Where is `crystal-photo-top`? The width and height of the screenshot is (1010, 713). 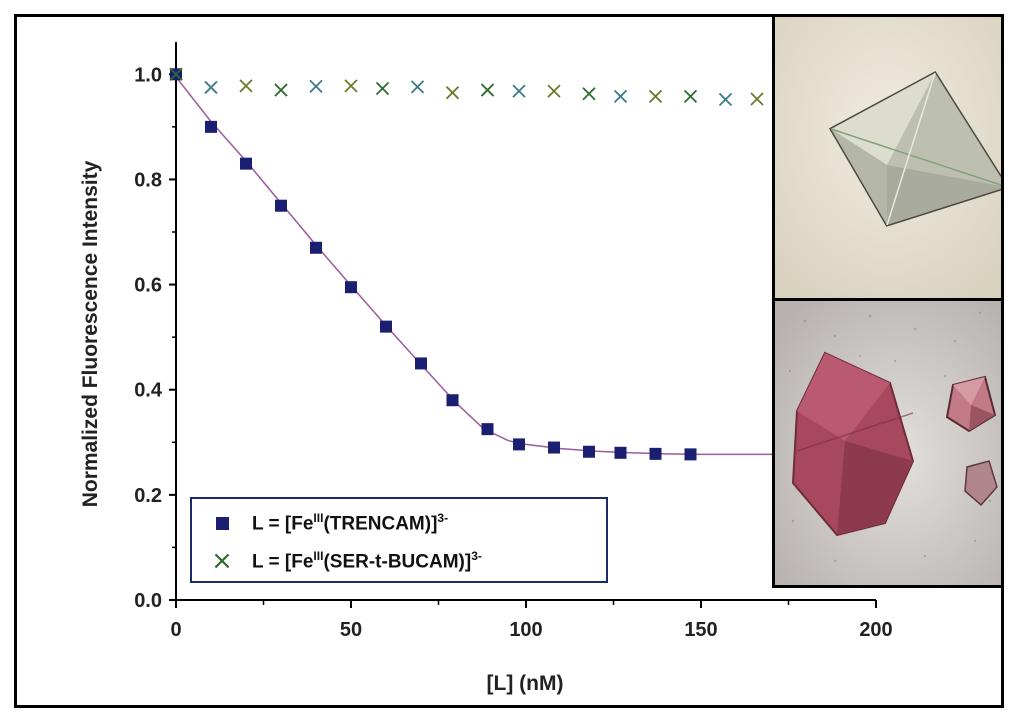
crystal-photo-top is located at coordinates (888, 159).